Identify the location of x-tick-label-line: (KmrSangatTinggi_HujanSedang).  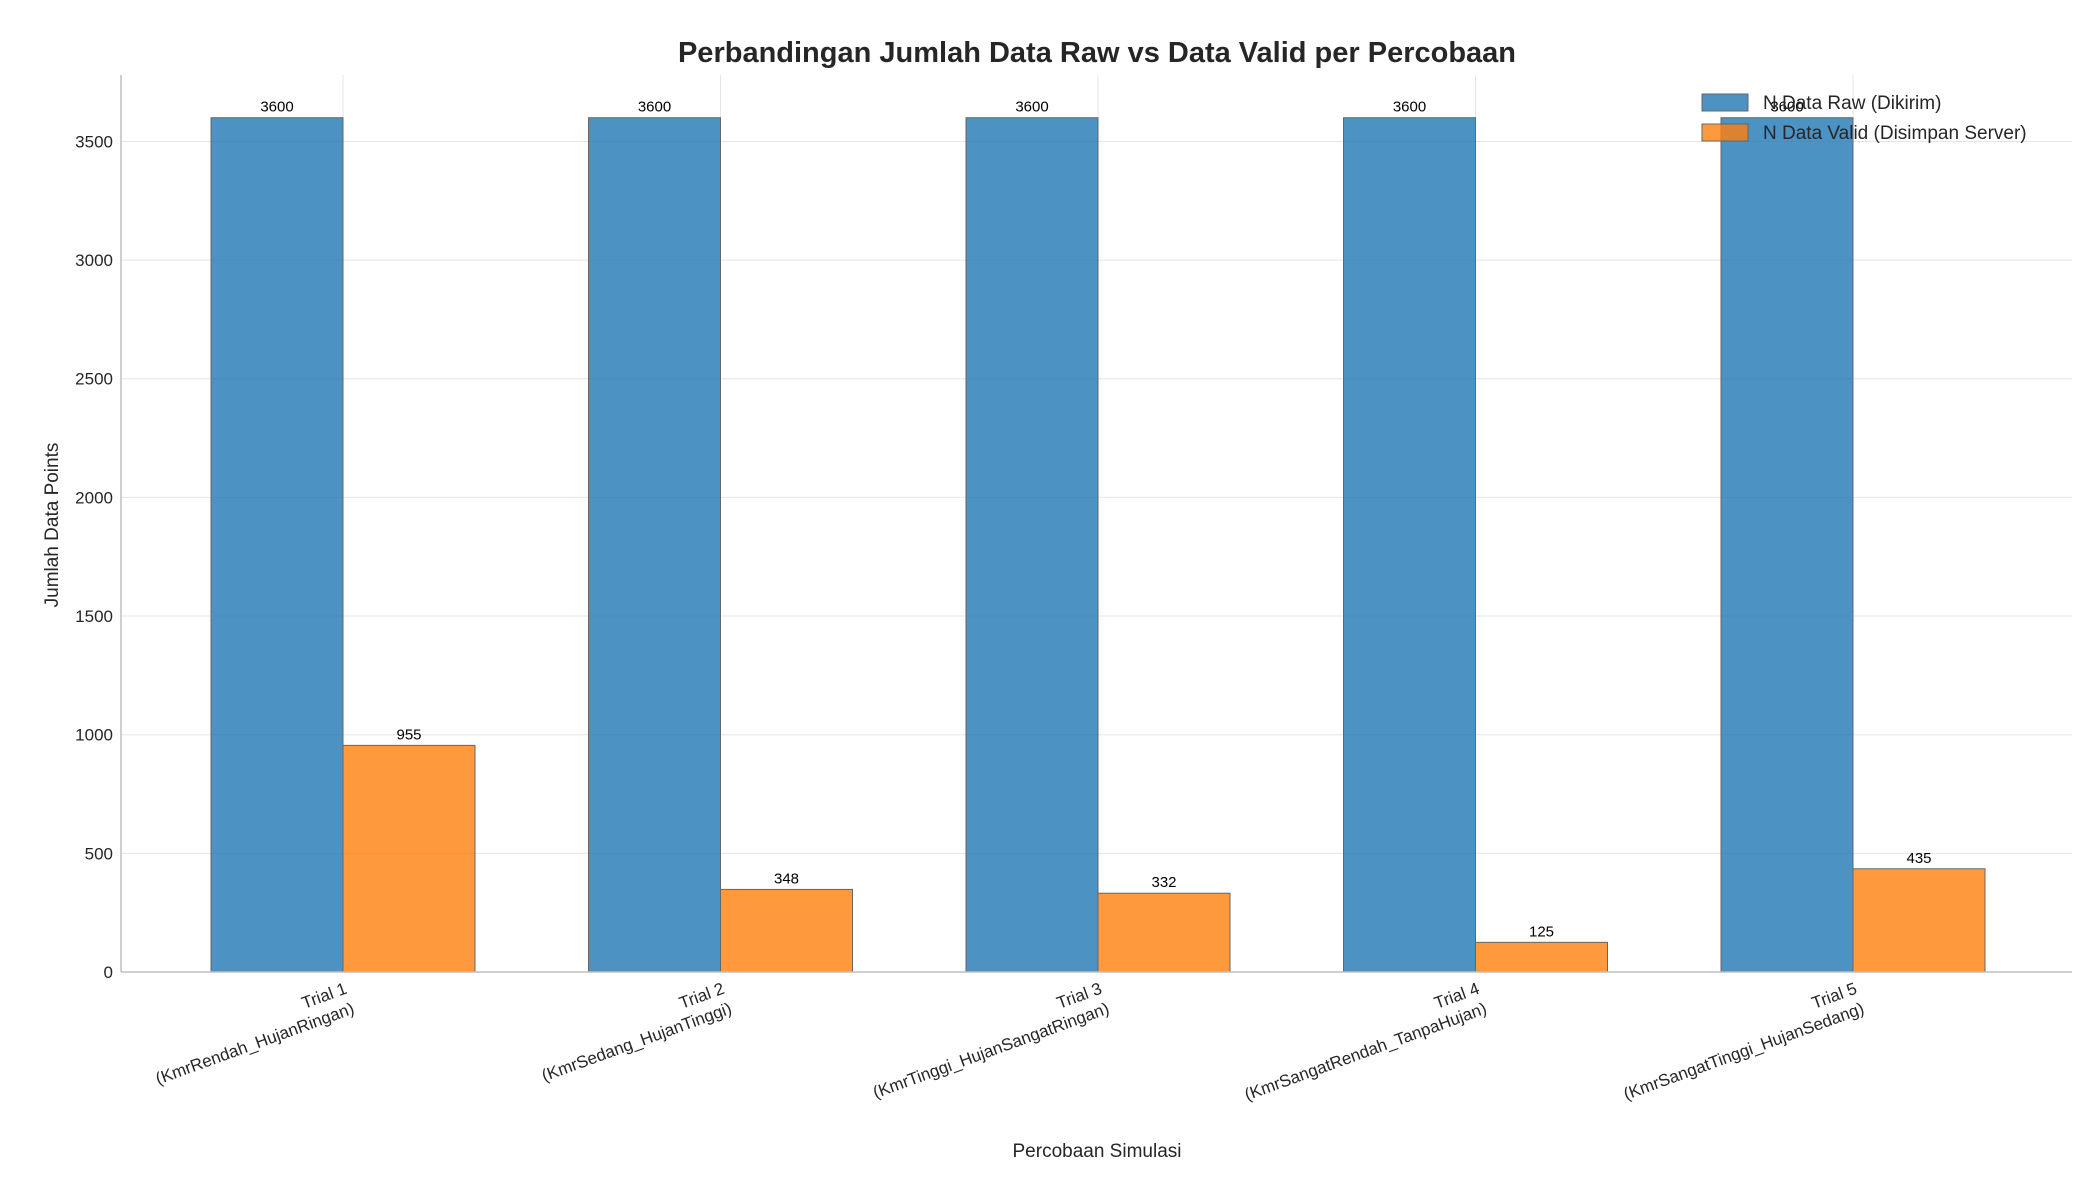
(1744, 1051).